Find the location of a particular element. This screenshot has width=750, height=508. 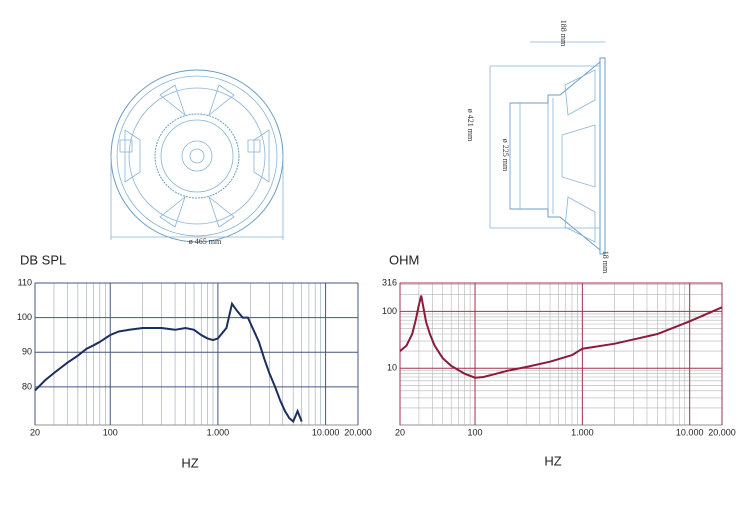

front-view is located at coordinates (197, 156).